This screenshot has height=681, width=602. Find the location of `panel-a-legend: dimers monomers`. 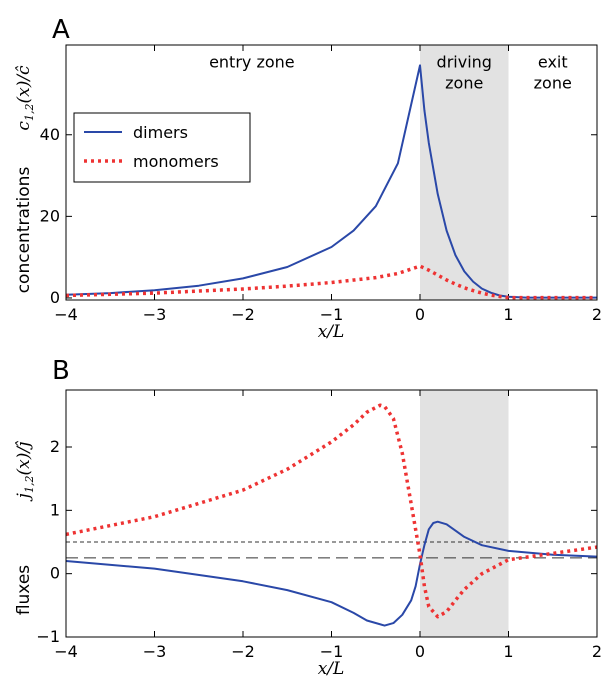

panel-a-legend: dimers monomers is located at coordinates (162, 147).